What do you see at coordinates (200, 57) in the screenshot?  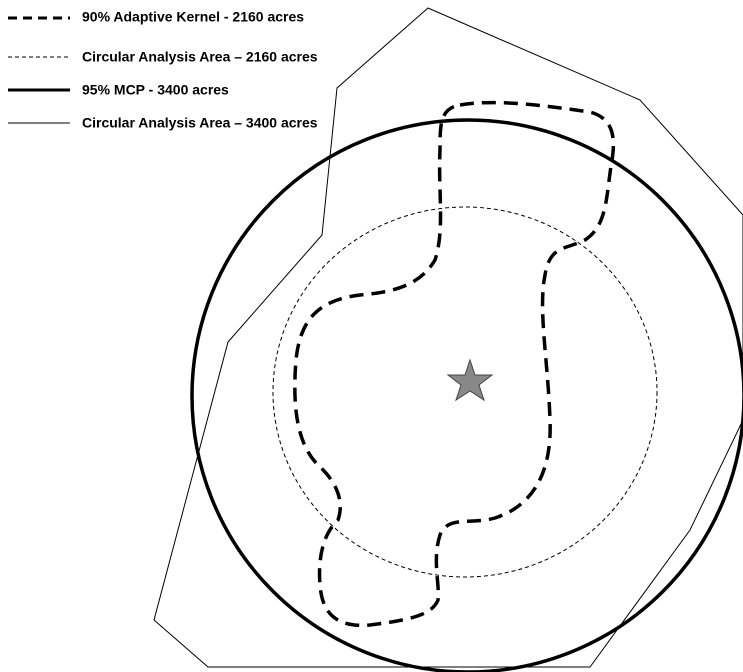 I see `legend-label: Circular Analysis Area – 2160 acres` at bounding box center [200, 57].